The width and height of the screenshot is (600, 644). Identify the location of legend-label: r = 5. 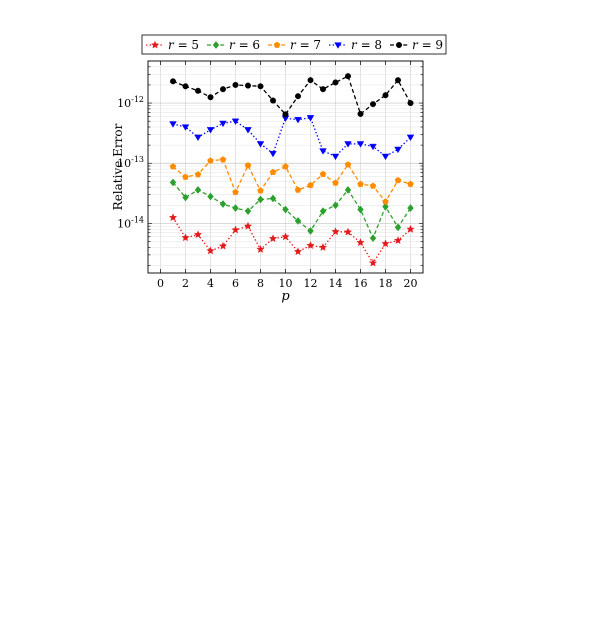
(183, 45).